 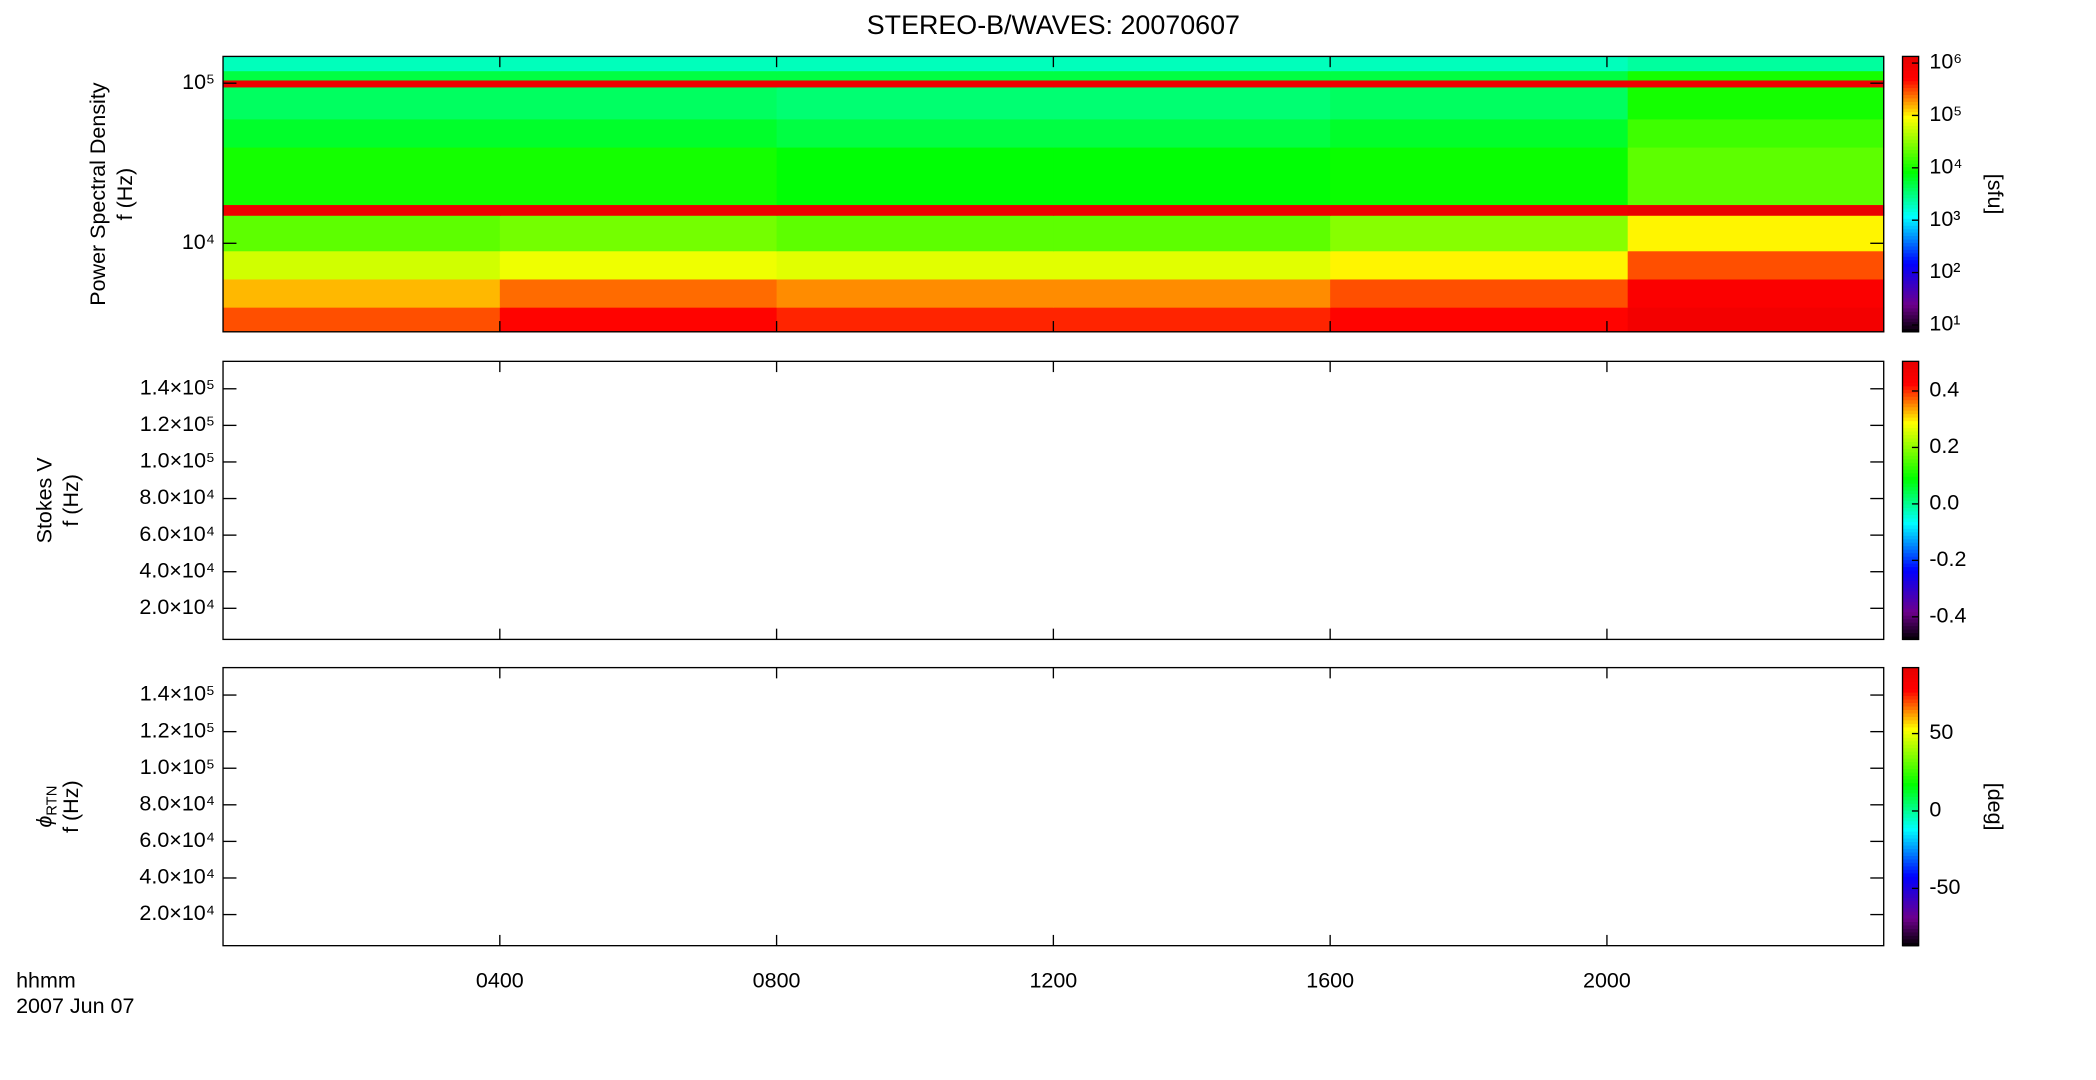 I want to click on colorbar-tick-label: 0.4, so click(x=1944, y=390).